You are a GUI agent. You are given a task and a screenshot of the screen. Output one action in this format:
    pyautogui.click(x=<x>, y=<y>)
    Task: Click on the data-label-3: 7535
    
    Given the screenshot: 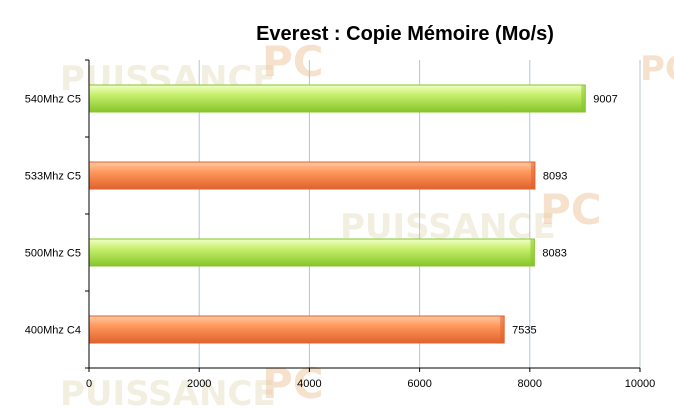 What is the action you would take?
    pyautogui.click(x=524, y=331)
    